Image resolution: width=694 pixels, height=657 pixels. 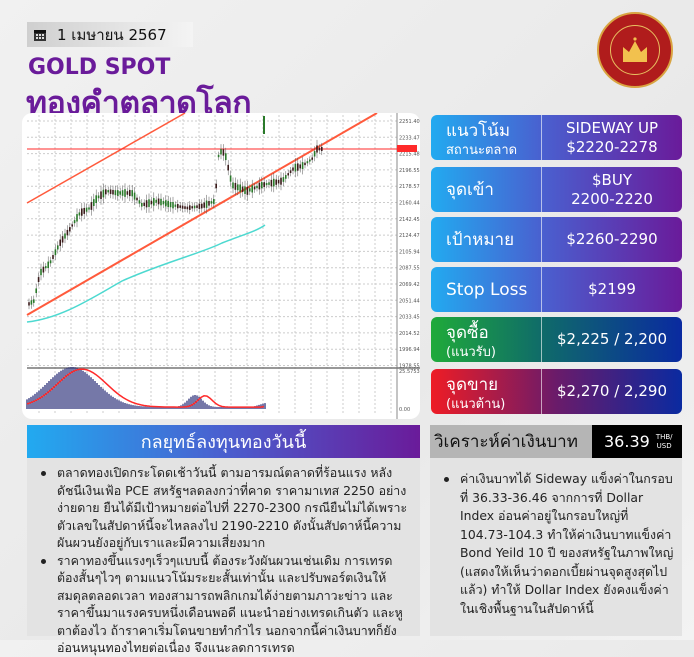 What do you see at coordinates (556, 339) in the screenshot?
I see `signal-panel-4: จุดซื้อ (แนวรับ) $2,225 / 2,200` at bounding box center [556, 339].